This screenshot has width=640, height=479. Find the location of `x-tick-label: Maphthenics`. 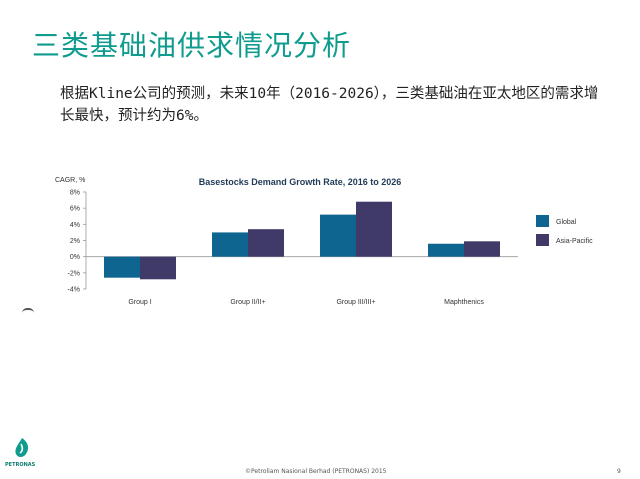

x-tick-label: Maphthenics is located at coordinates (464, 302).